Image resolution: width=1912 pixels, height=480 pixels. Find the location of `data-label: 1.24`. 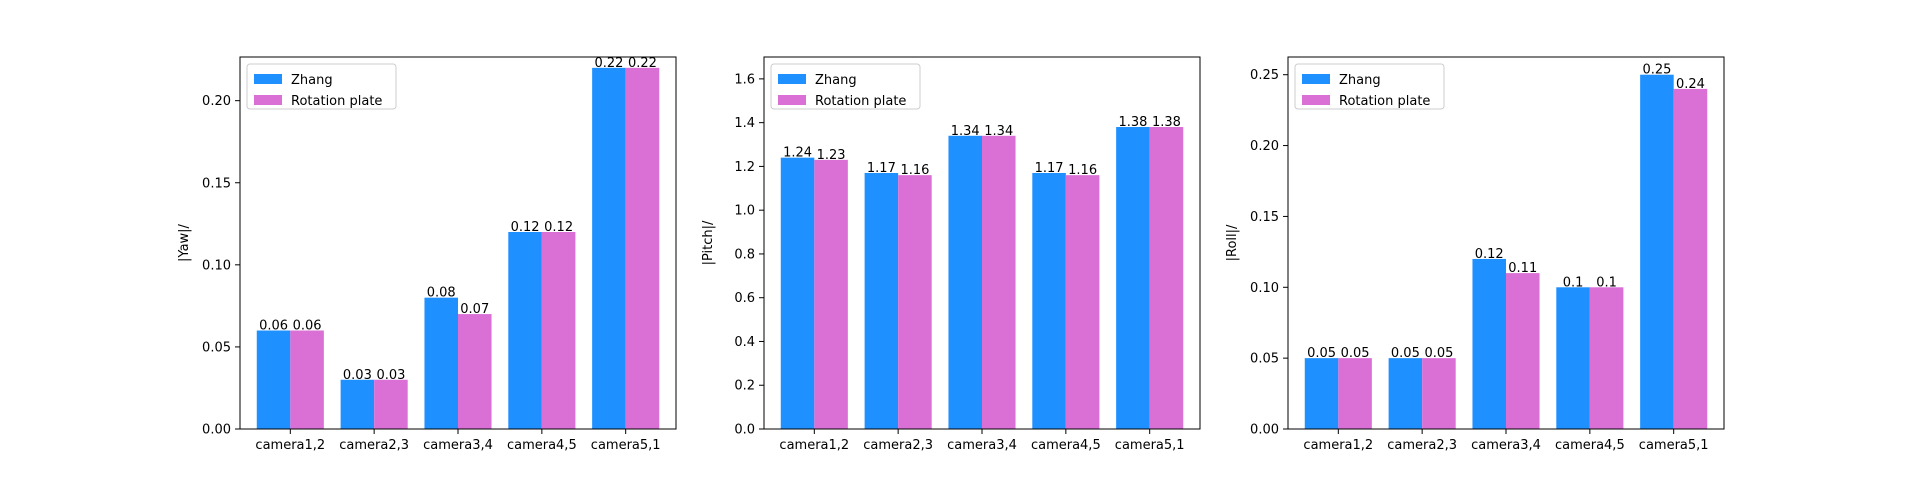

data-label: 1.24 is located at coordinates (797, 153).